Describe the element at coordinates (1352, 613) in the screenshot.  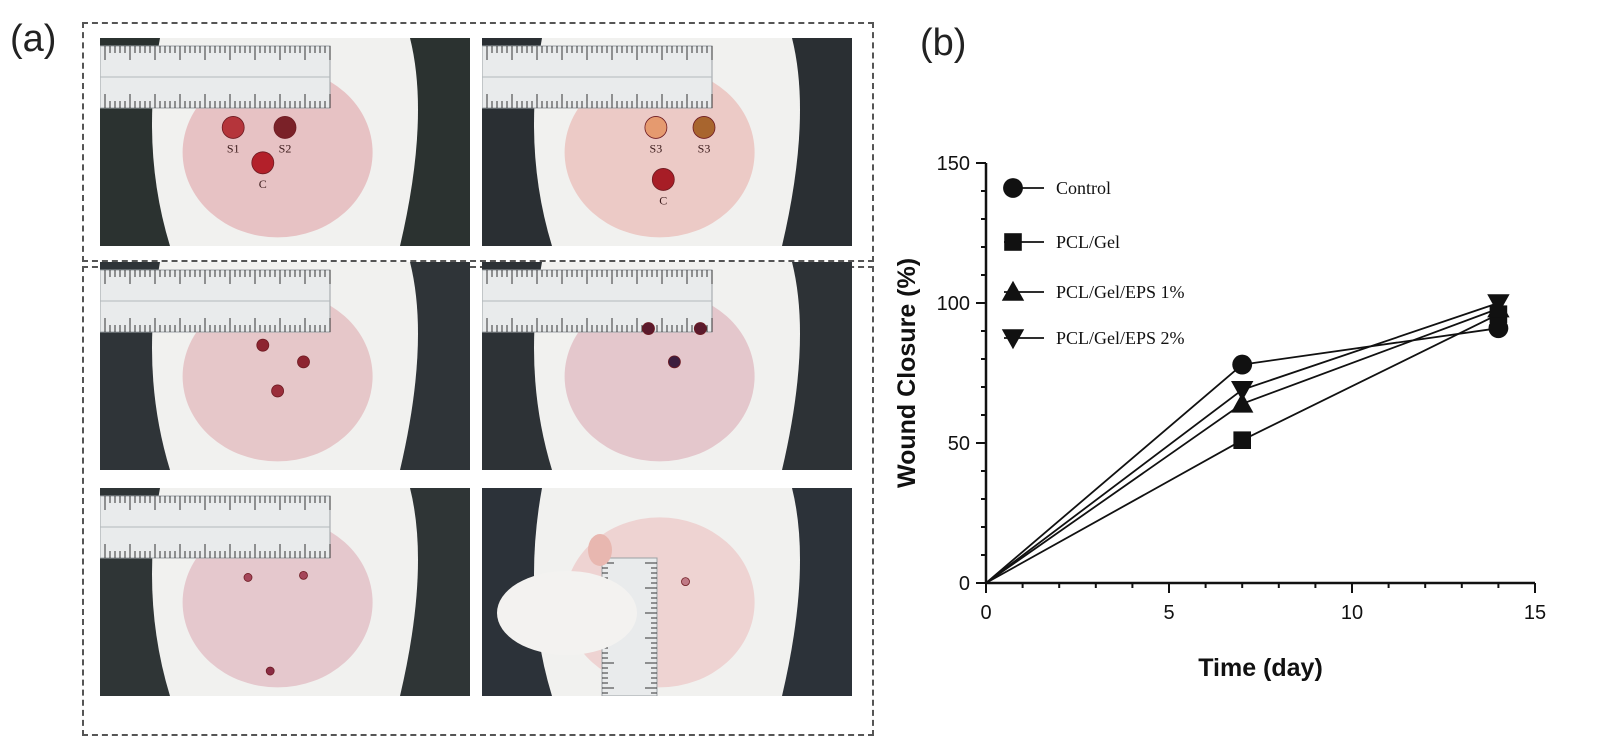
I see `x-tick-label: 10` at that location.